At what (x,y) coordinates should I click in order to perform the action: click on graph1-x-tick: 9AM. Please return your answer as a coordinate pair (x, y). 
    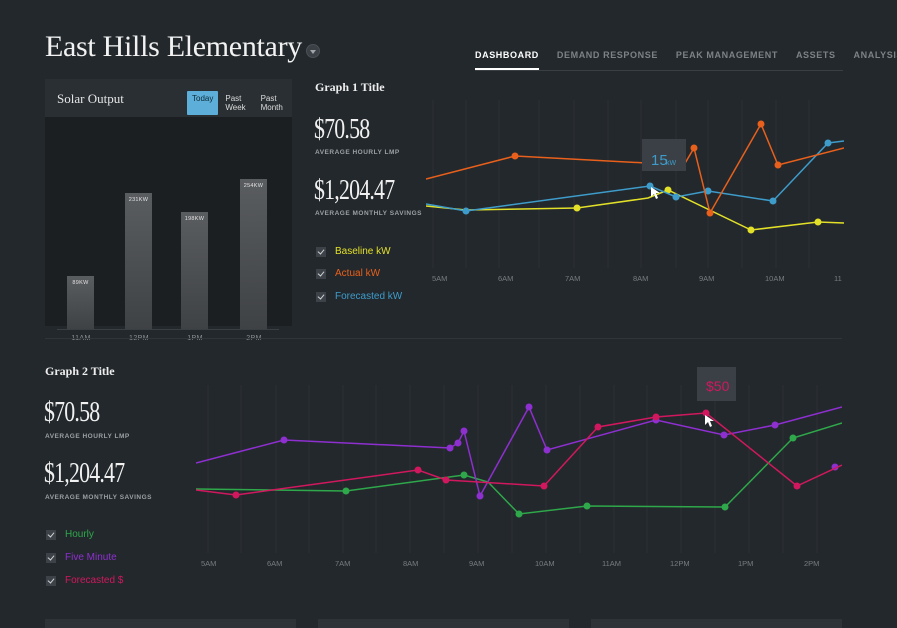
    Looking at the image, I should click on (706, 278).